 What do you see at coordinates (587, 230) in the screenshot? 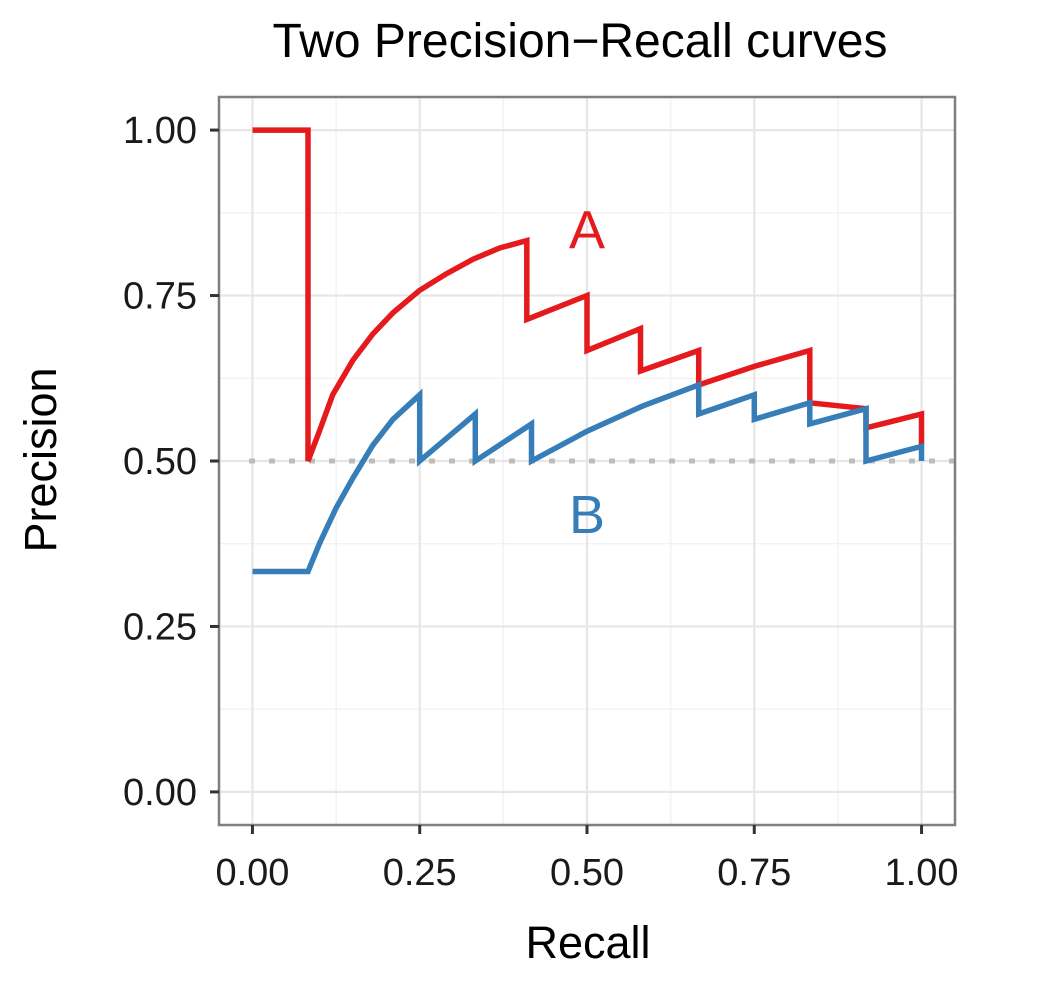
I see `series-label-a: A` at bounding box center [587, 230].